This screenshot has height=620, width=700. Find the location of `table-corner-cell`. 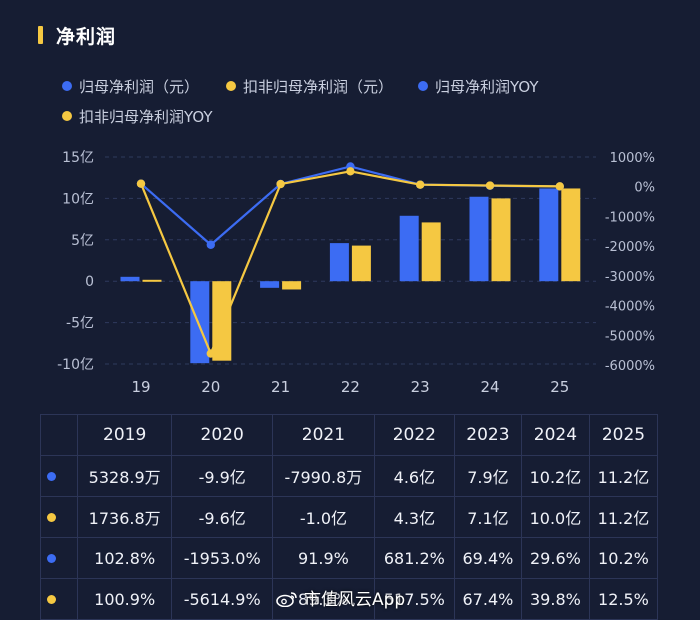

table-corner-cell is located at coordinates (59, 435).